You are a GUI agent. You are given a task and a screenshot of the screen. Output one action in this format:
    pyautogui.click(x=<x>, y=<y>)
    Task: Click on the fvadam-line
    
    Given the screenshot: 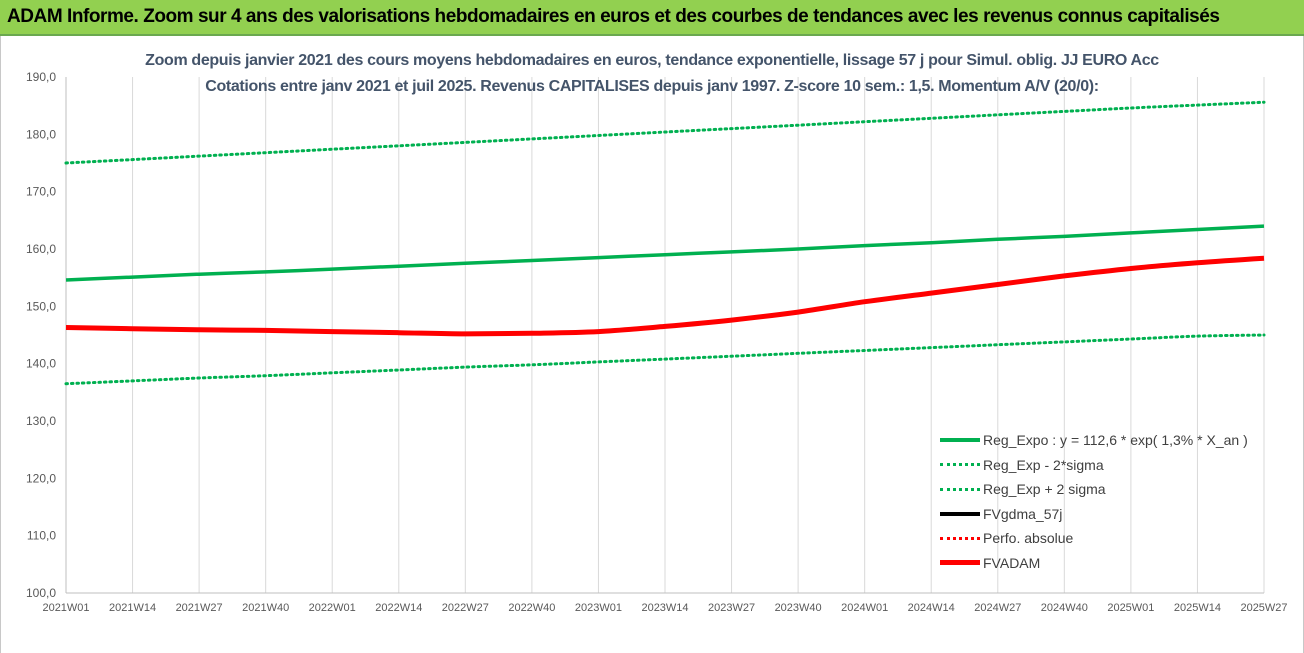 What is the action you would take?
    pyautogui.click(x=665, y=296)
    